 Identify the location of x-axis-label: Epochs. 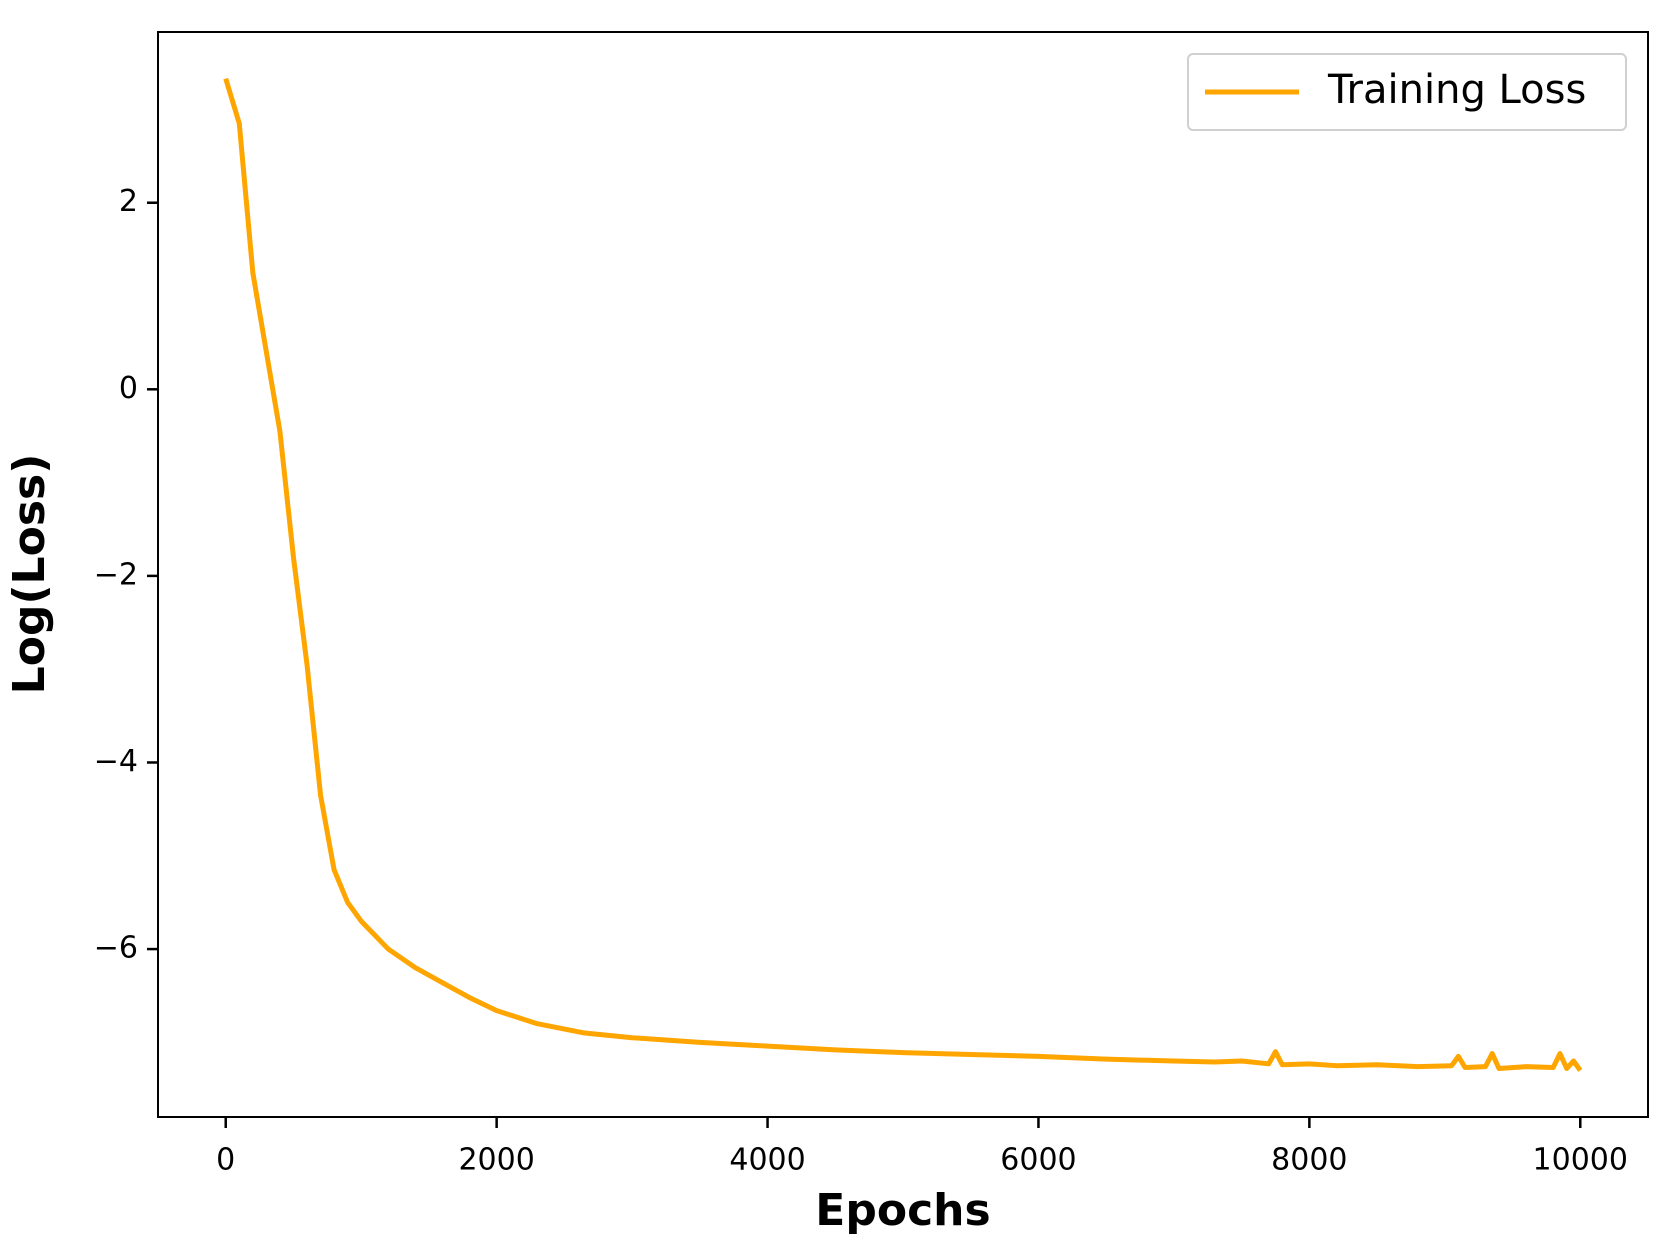
(902, 1210).